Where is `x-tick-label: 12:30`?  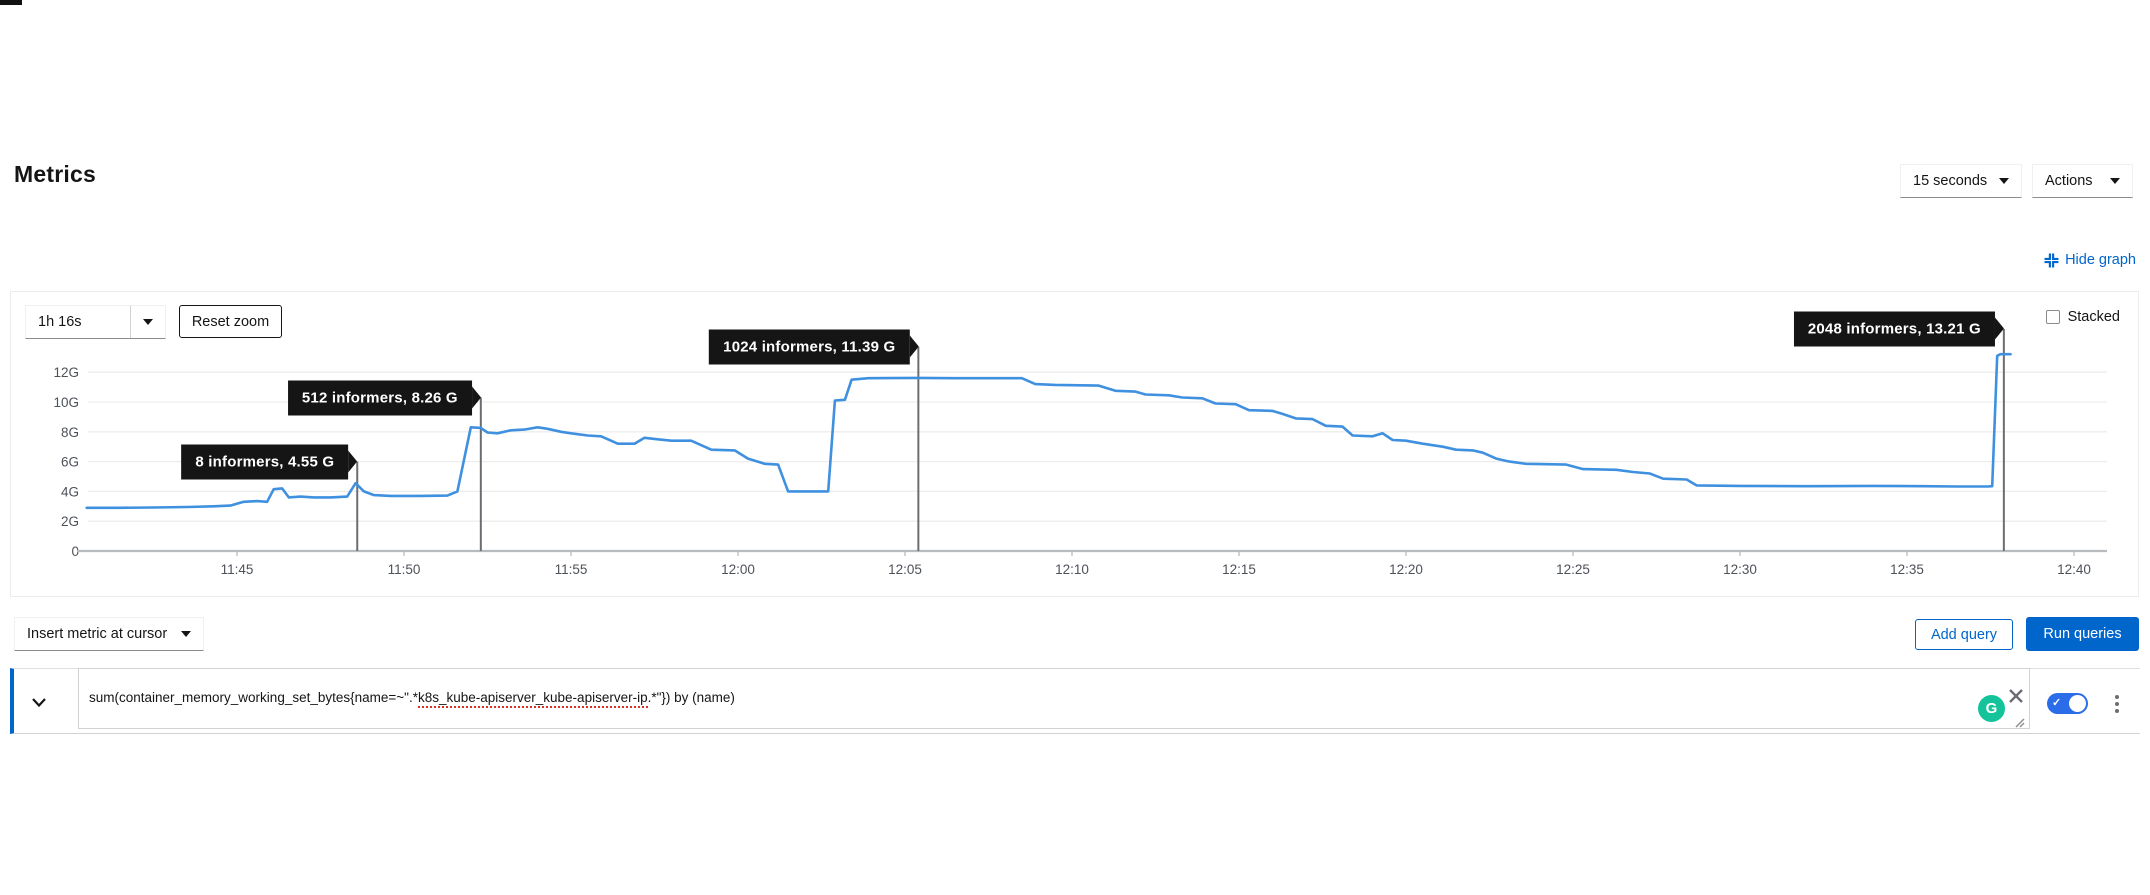
x-tick-label: 12:30 is located at coordinates (1740, 569).